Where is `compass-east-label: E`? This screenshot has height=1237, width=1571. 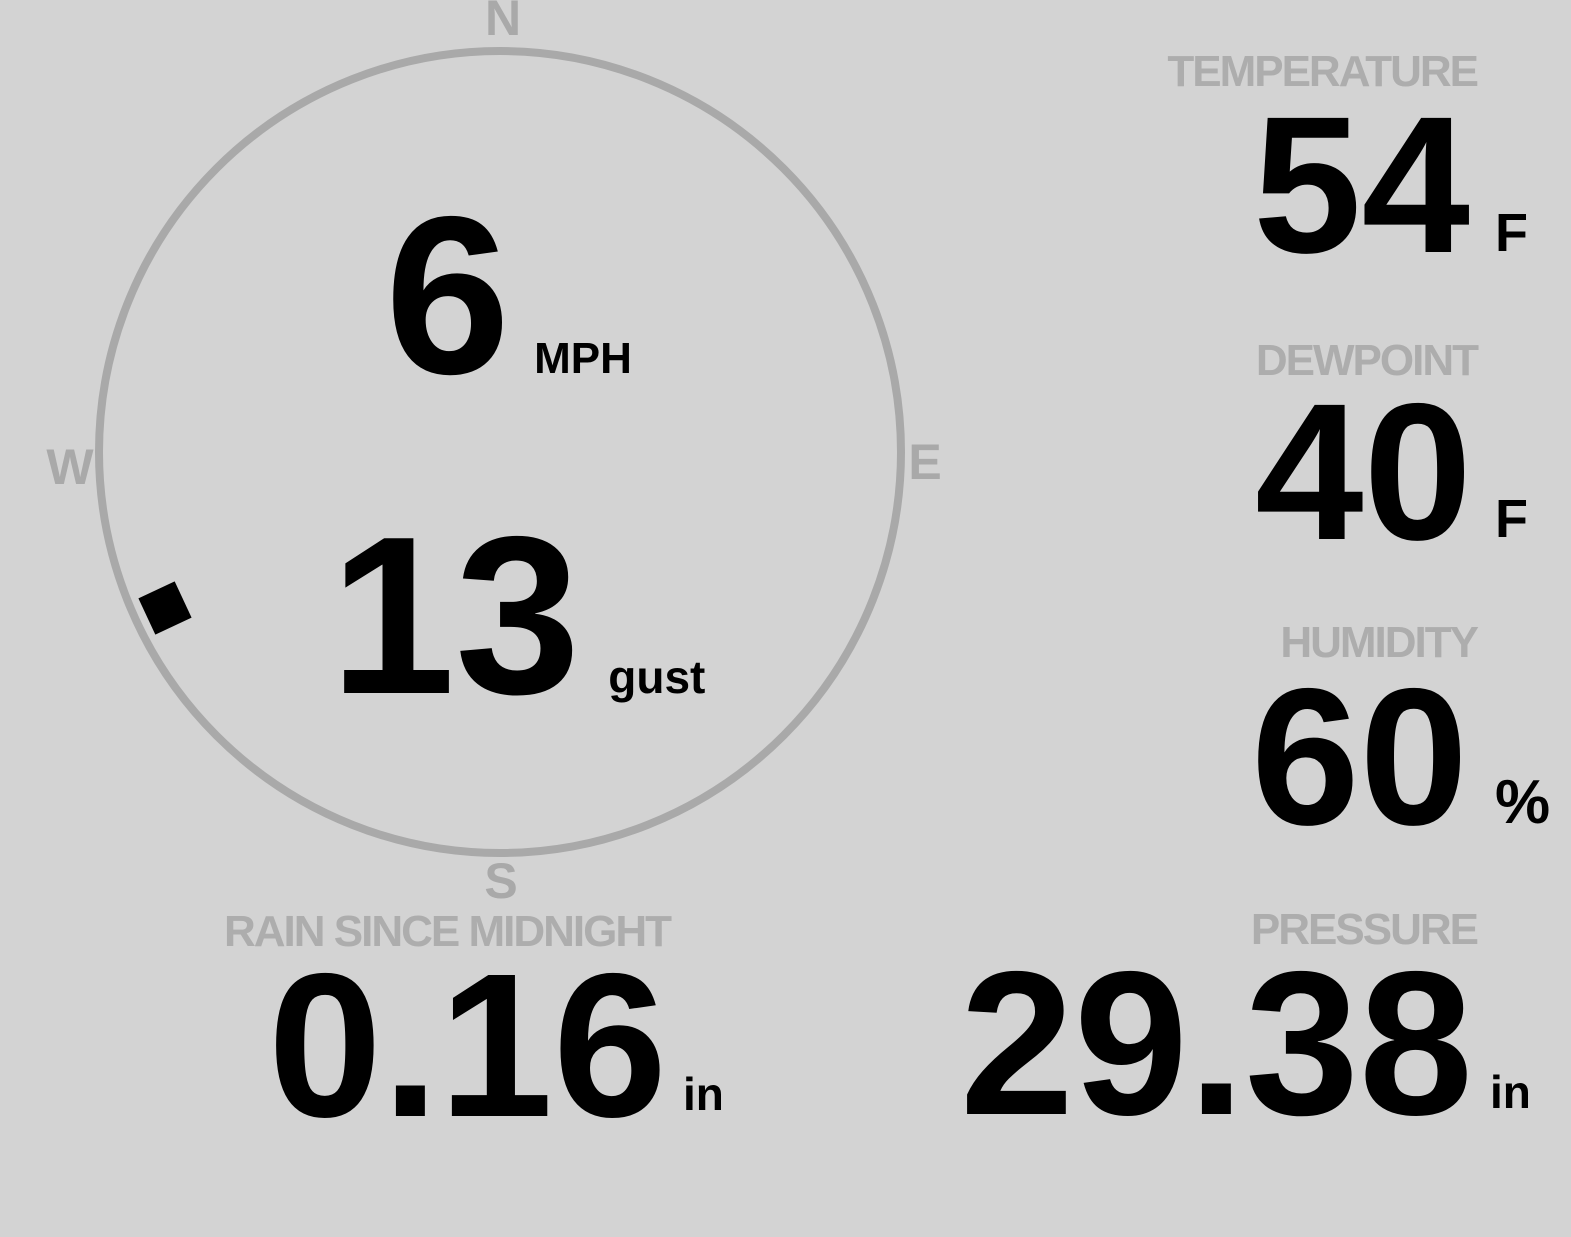
compass-east-label: E is located at coordinates (925, 462).